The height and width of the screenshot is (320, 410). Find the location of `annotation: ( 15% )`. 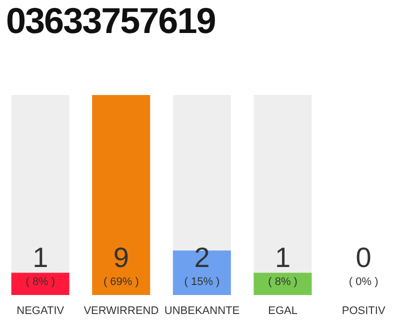

annotation: ( 15% ) is located at coordinates (202, 282).